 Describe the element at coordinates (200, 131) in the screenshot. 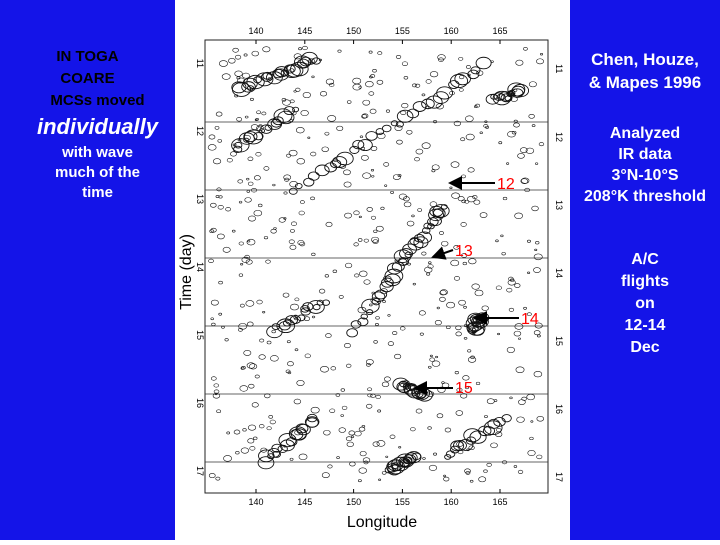

I see `y-tick-left: 12` at that location.